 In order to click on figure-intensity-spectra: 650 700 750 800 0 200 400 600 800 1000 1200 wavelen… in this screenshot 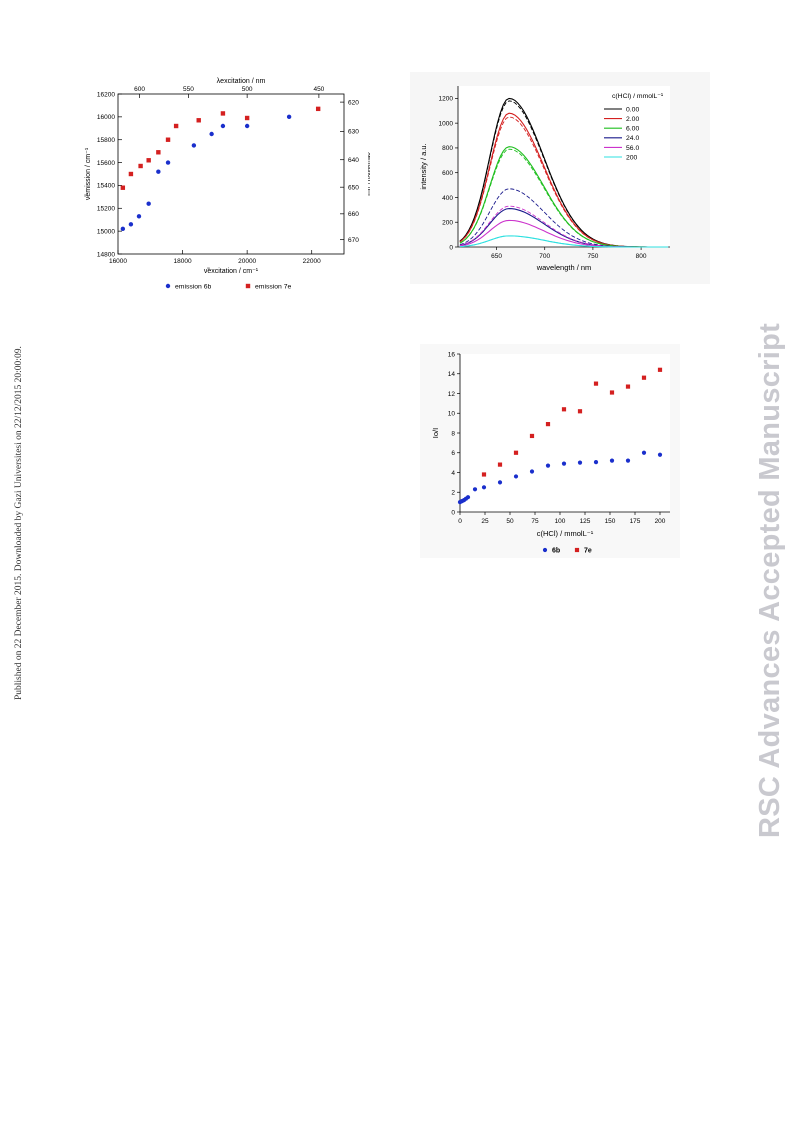, I will do `click(560, 178)`.